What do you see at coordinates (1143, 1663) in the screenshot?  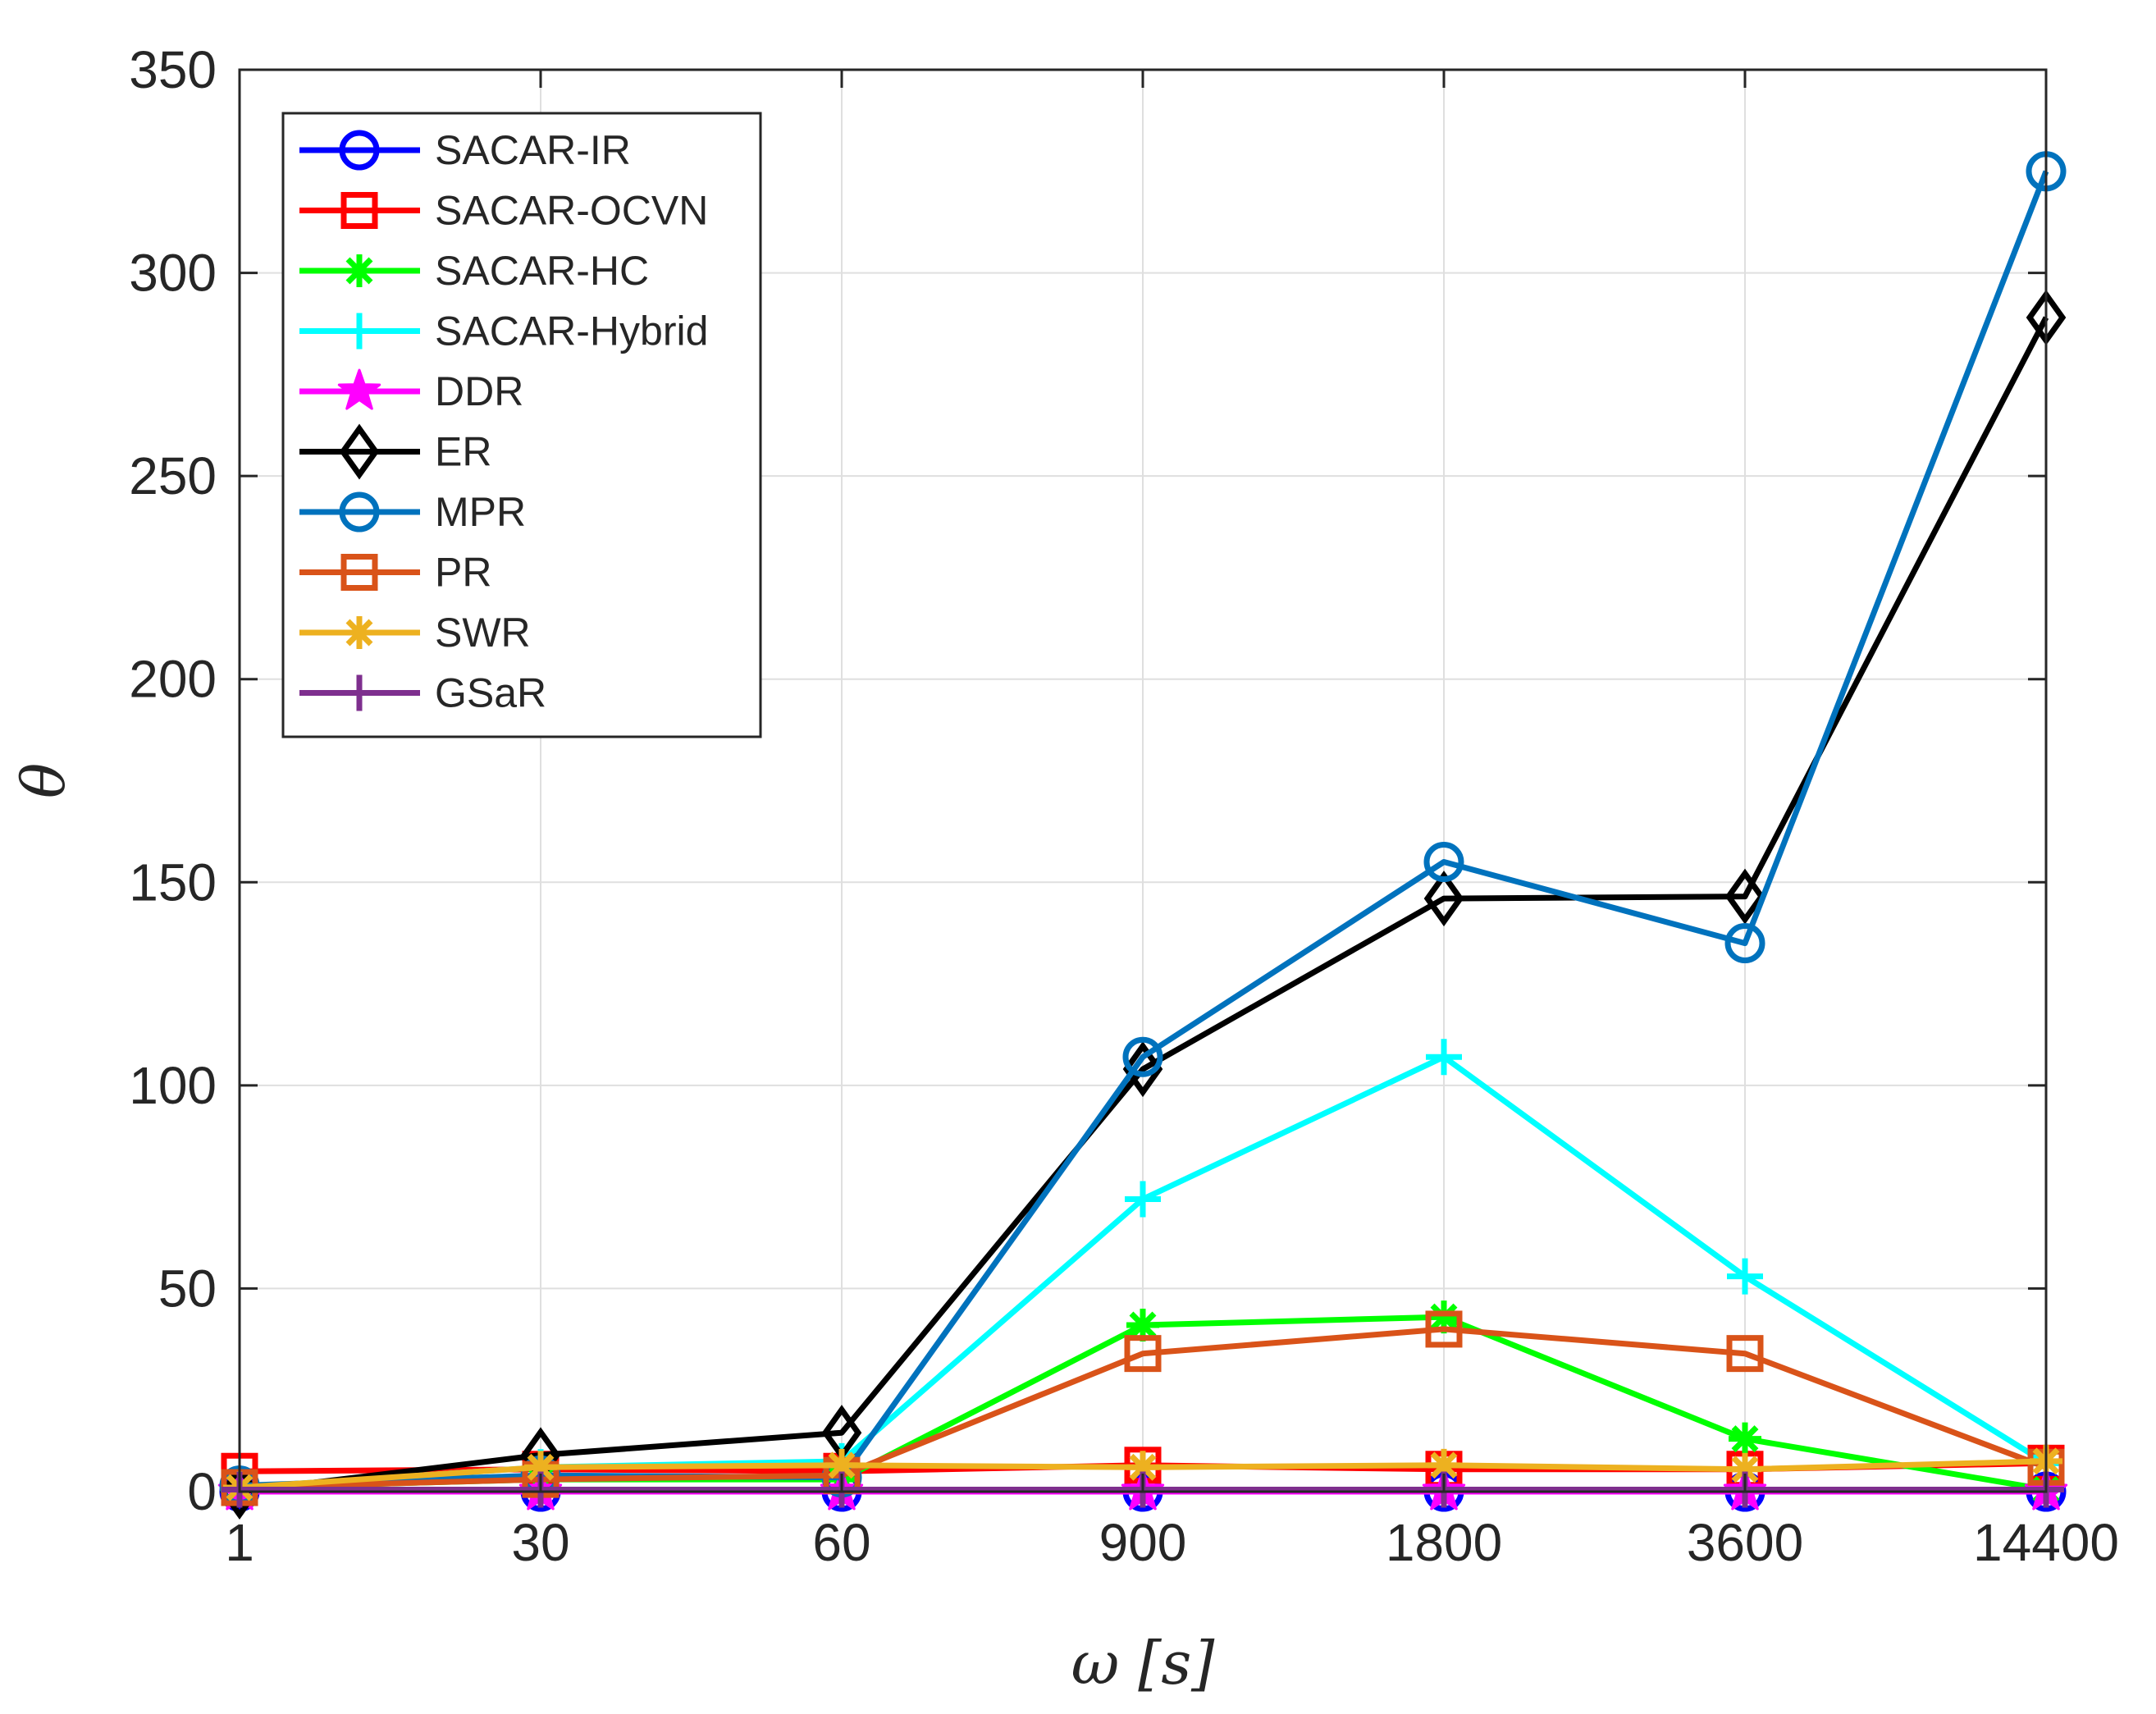 I see `x-axis-label: ω [s]` at bounding box center [1143, 1663].